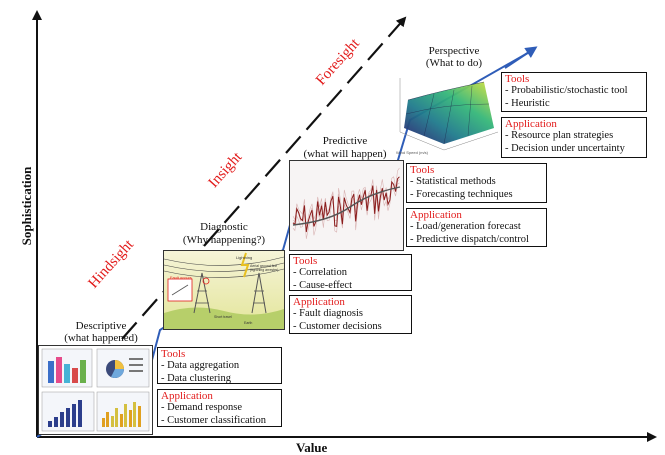 The width and height of the screenshot is (665, 455). I want to click on predictive-image, so click(346, 205).